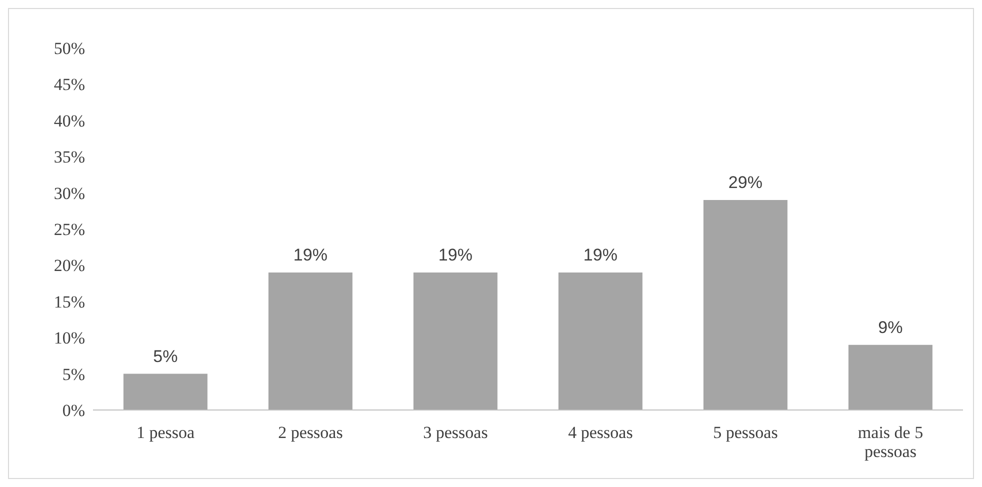  What do you see at coordinates (73, 374) in the screenshot?
I see `y-tick-label: 5%` at bounding box center [73, 374].